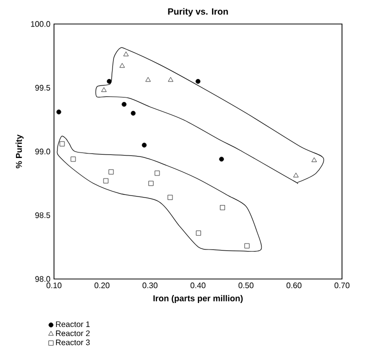 The height and width of the screenshot is (358, 374). What do you see at coordinates (42, 151) in the screenshot?
I see `y-tick-label: 99.0` at bounding box center [42, 151].